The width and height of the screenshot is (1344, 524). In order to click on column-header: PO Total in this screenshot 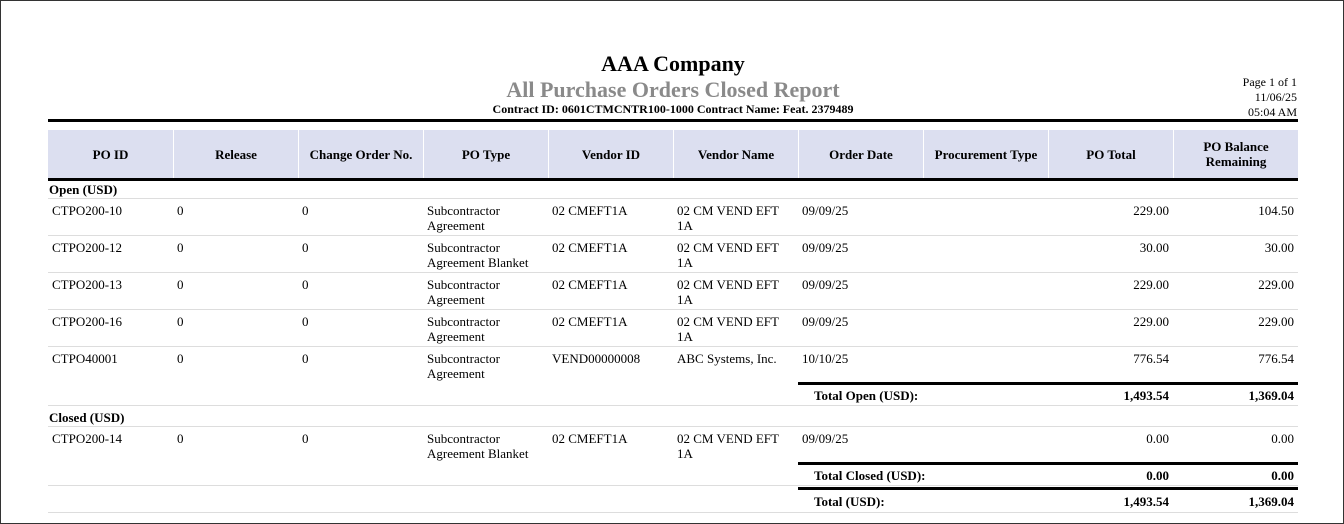, I will do `click(1110, 154)`.